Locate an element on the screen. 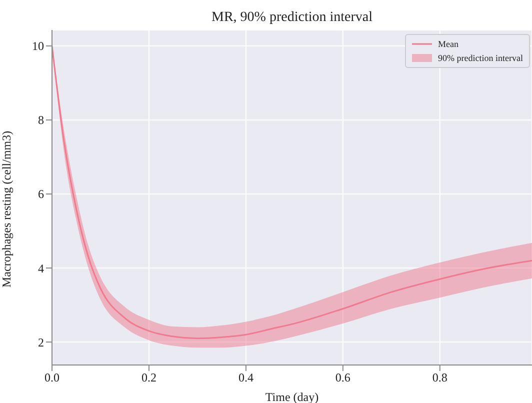  chart-title: MR, 90% prediction interval is located at coordinates (292, 18).